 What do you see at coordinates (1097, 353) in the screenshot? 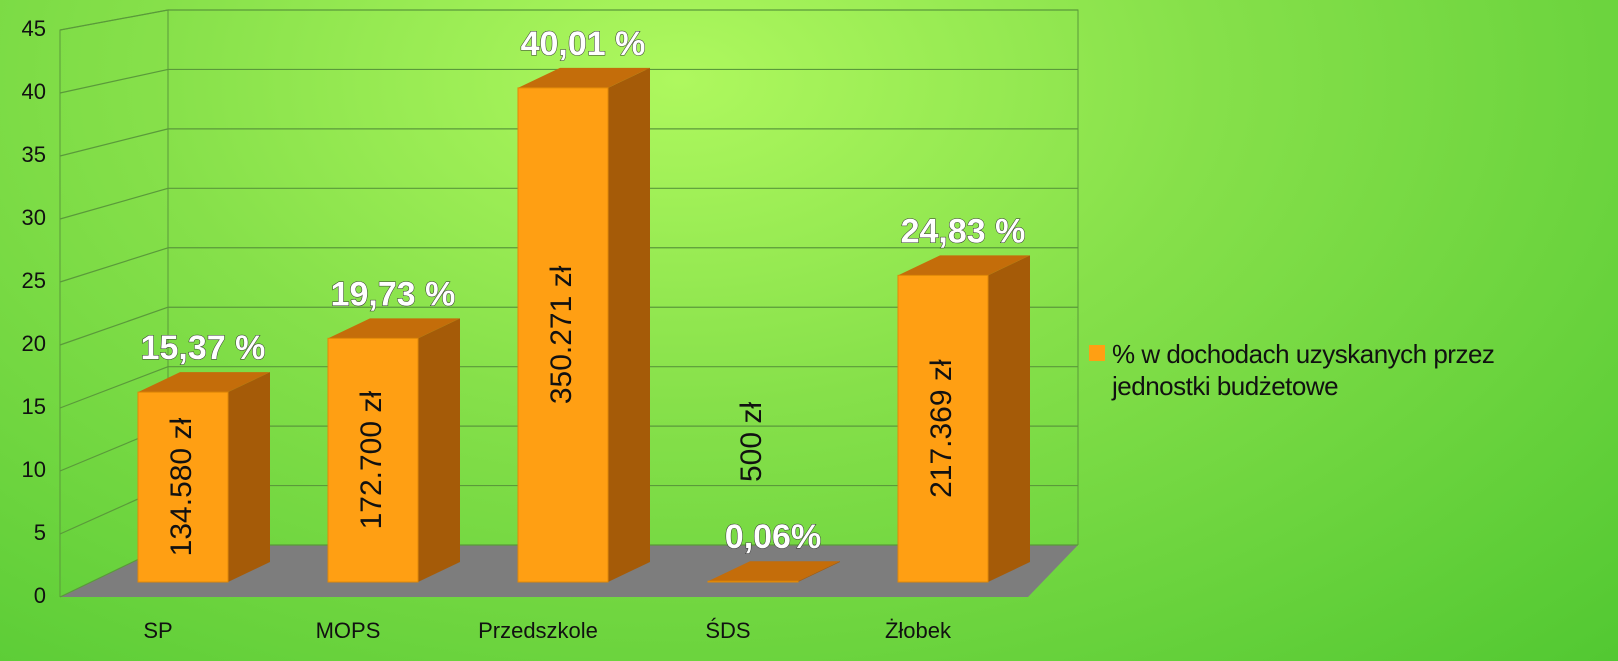
I see `legend-swatch` at bounding box center [1097, 353].